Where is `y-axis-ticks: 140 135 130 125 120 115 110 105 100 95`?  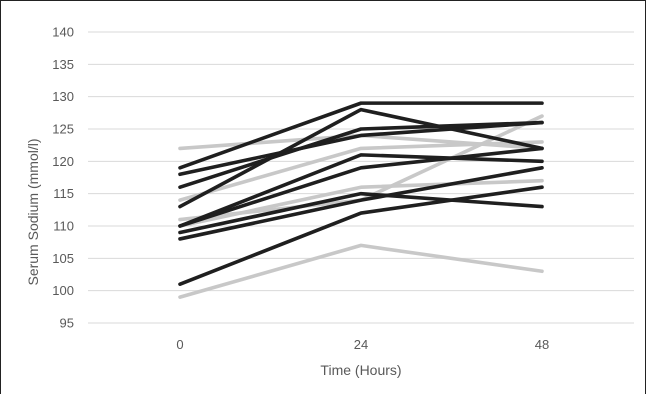
y-axis-ticks: 140 135 130 125 120 115 110 105 100 95 is located at coordinates (63, 178).